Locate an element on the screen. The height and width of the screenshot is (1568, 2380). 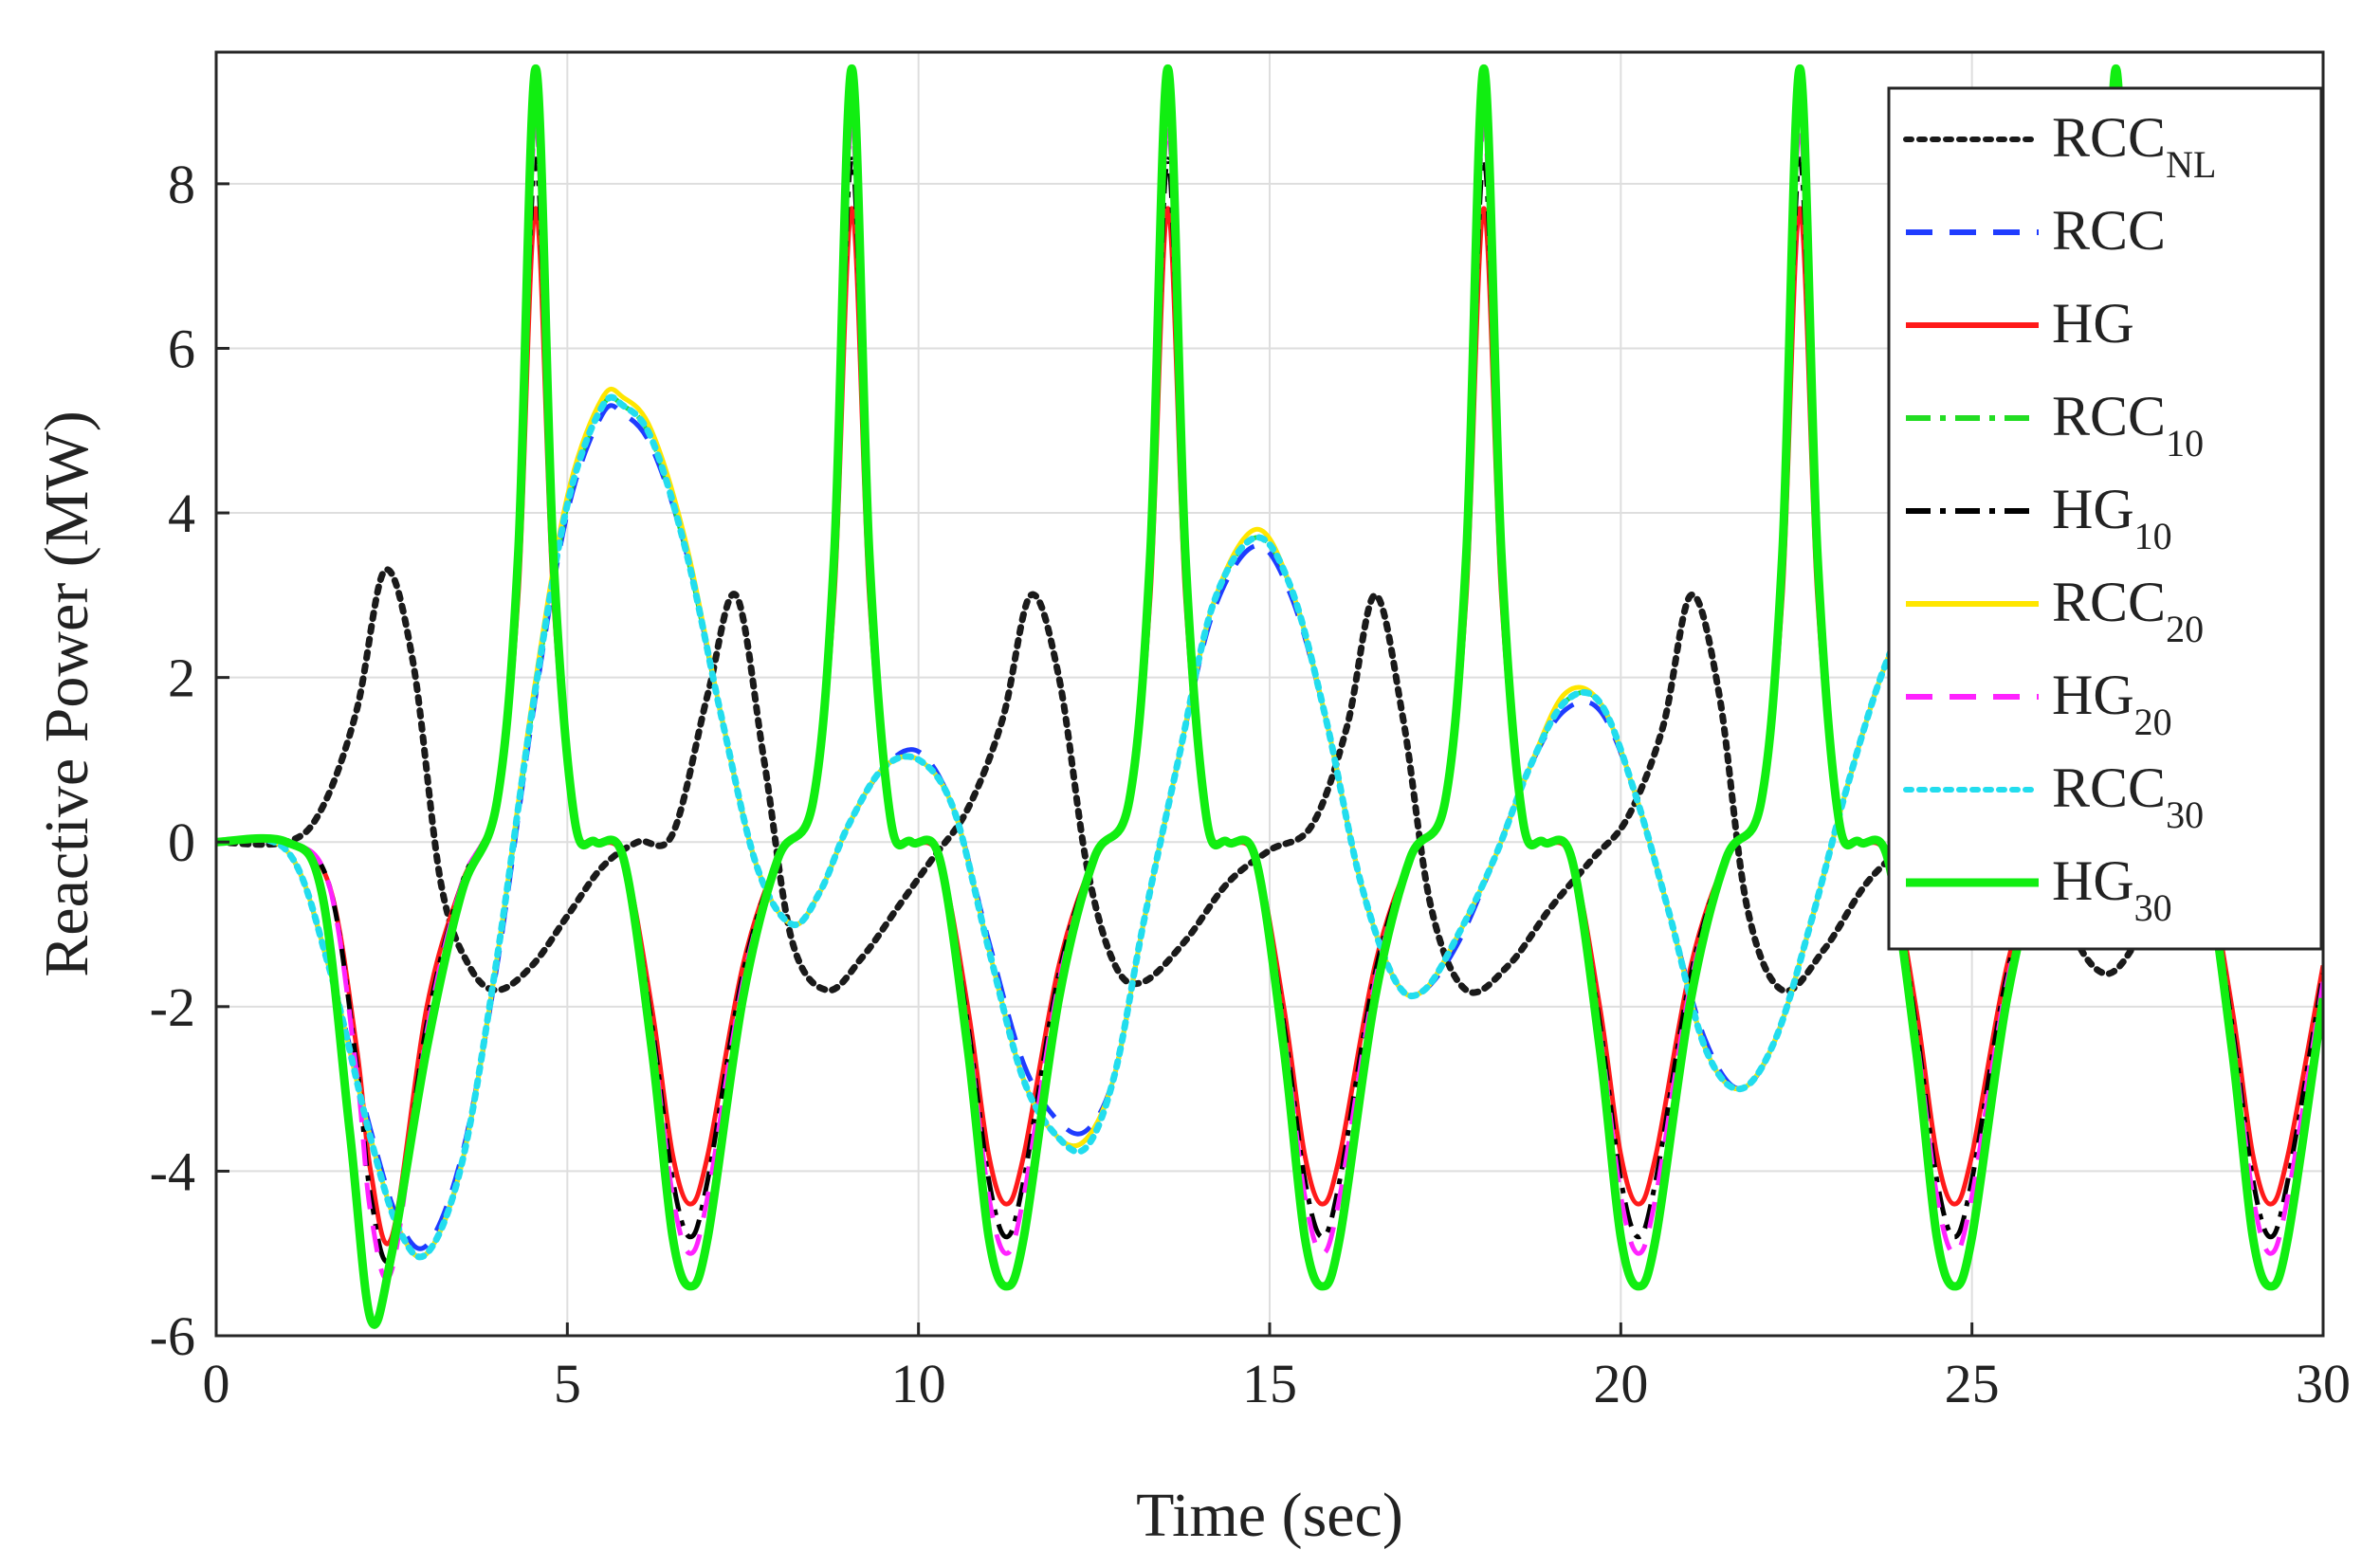
legend-label: HG10 is located at coordinates (2112, 517).